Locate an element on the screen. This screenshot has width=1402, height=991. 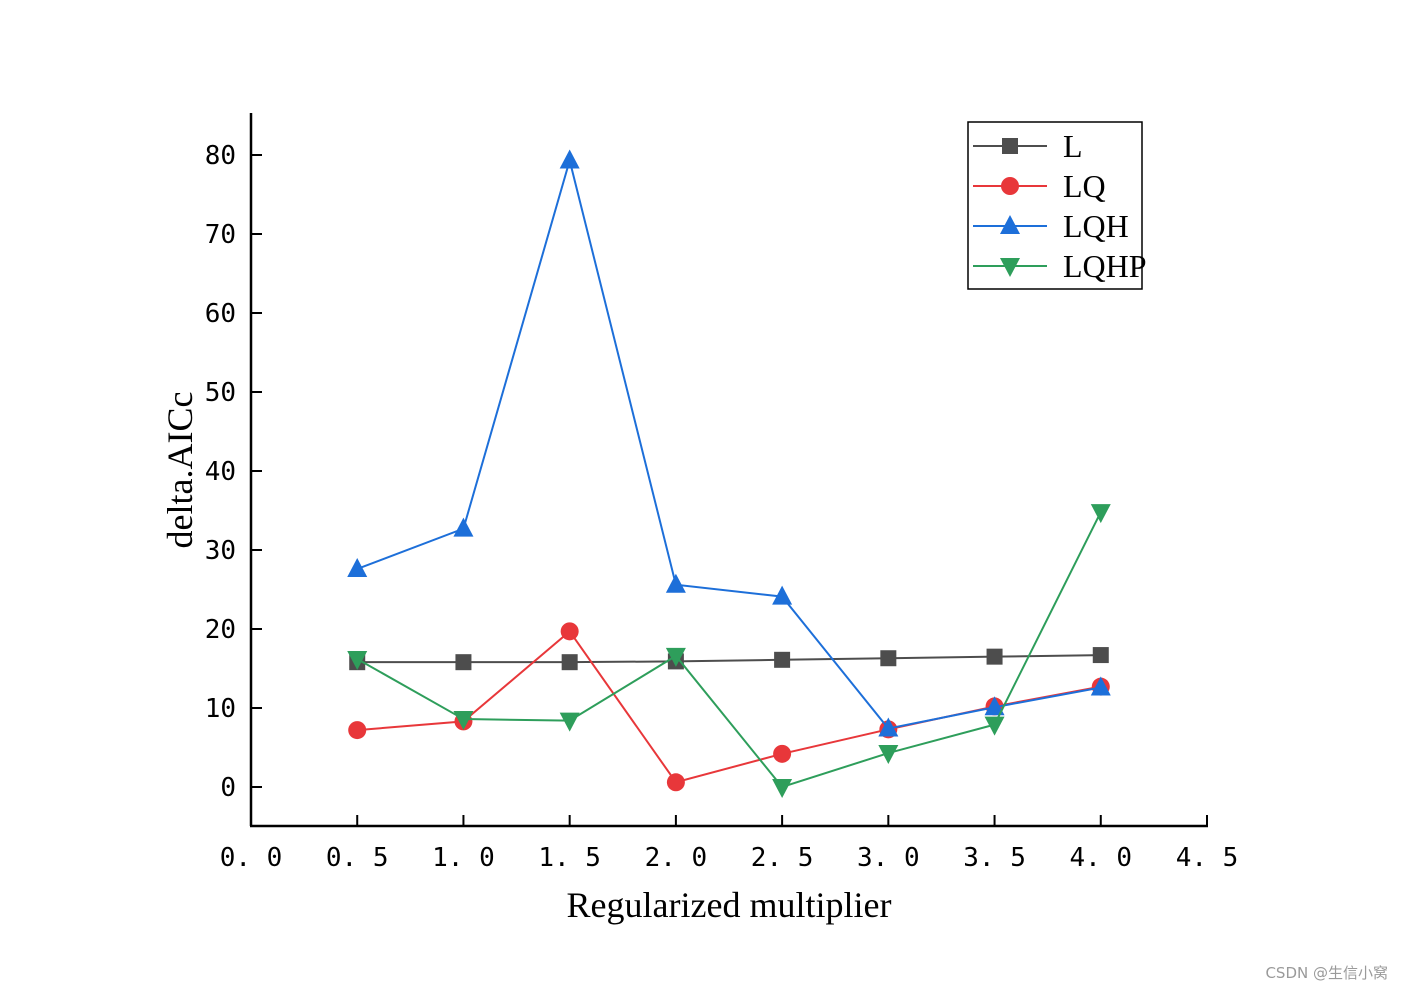
legend-label: LQH is located at coordinates (1096, 226).